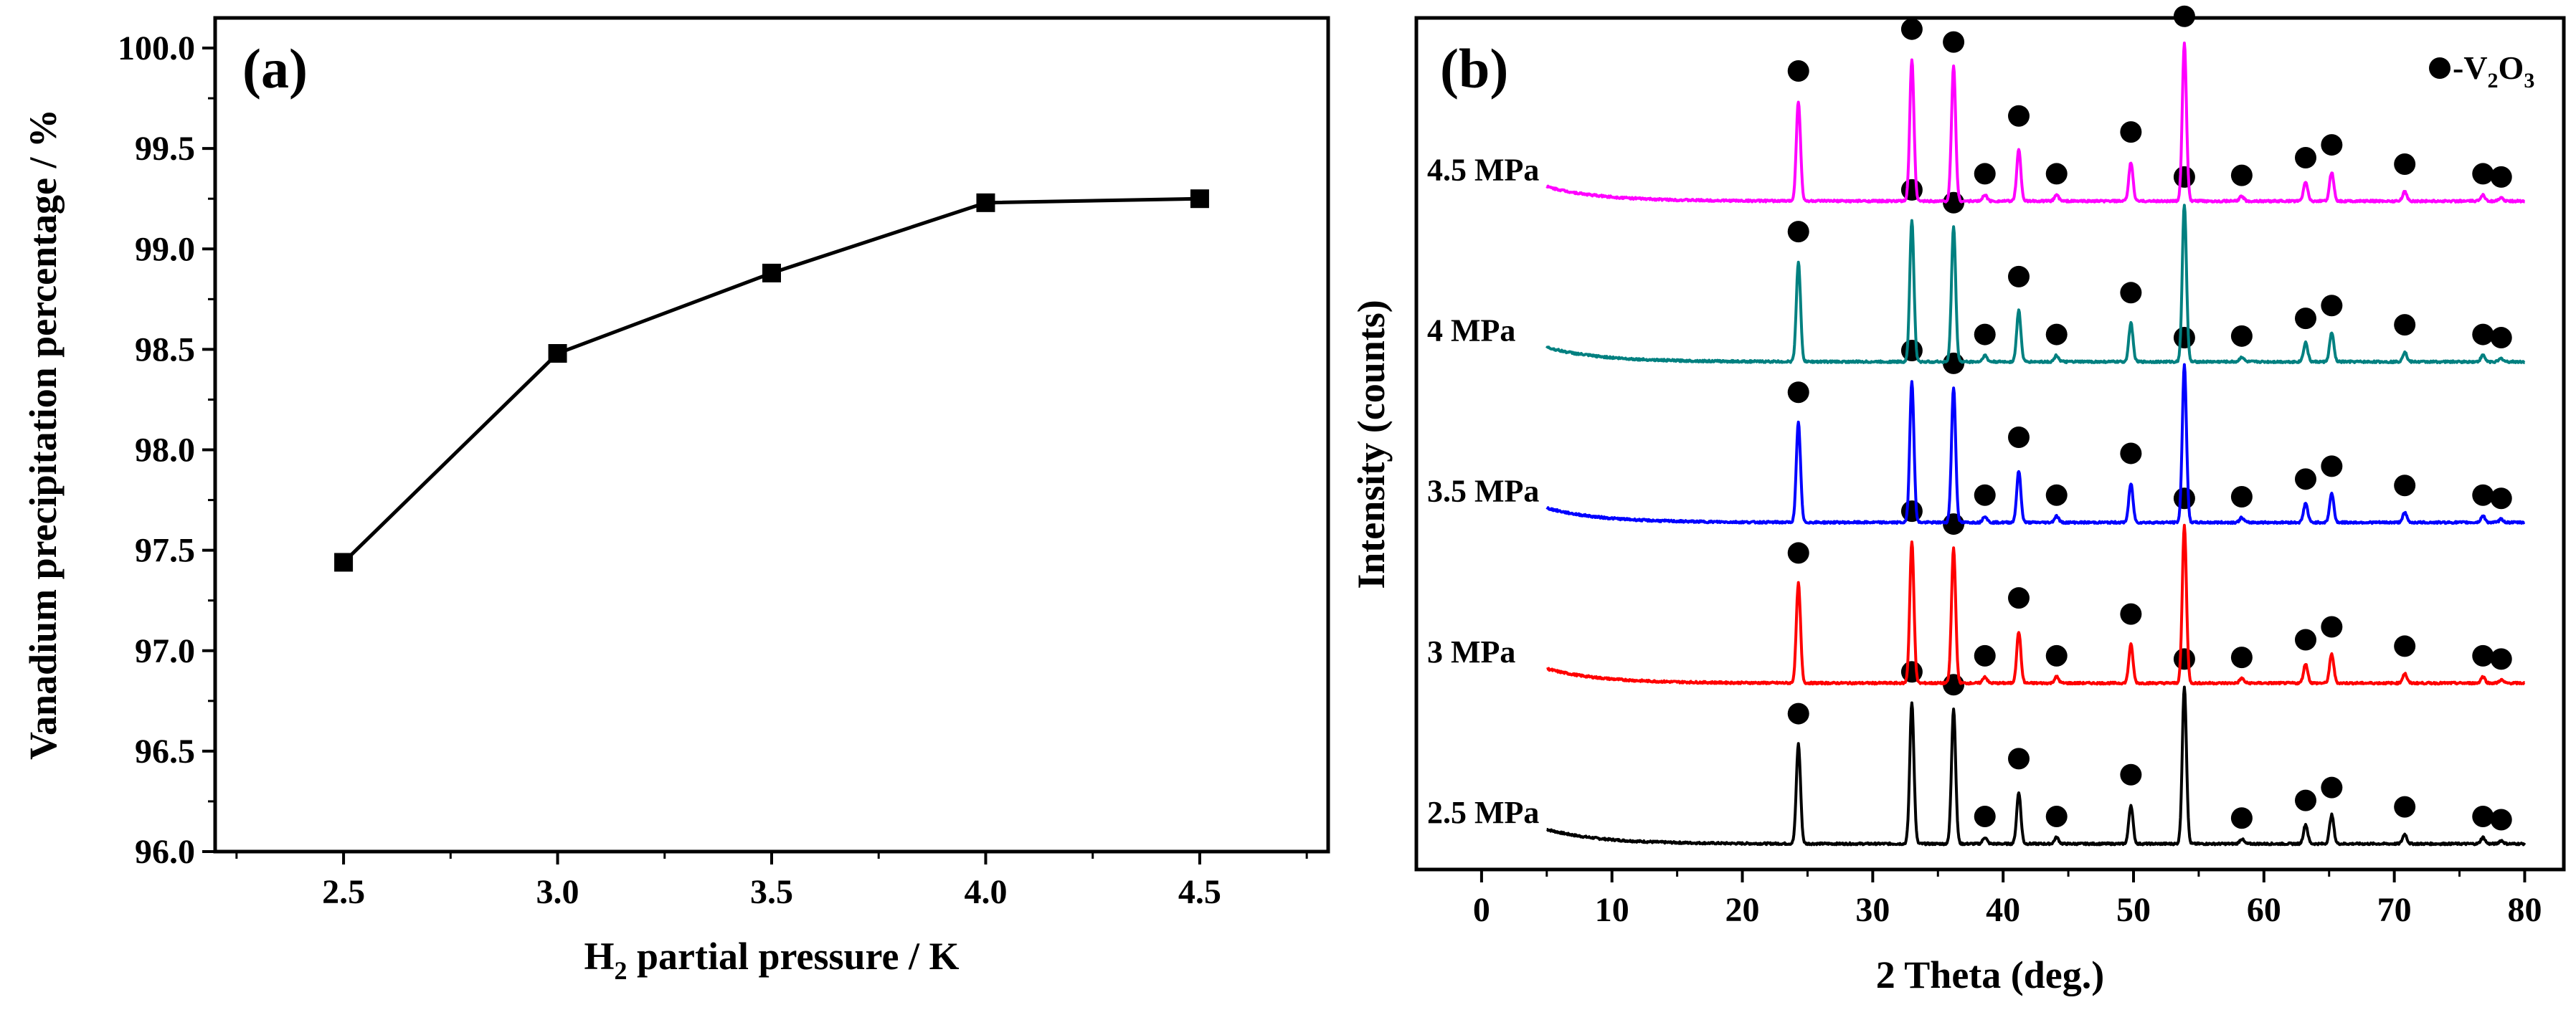 Image resolution: width=2576 pixels, height=1010 pixels. I want to click on panel-a-x-ticks: 2.5 3.0 3.5 4.0 4.5, so click(771, 881).